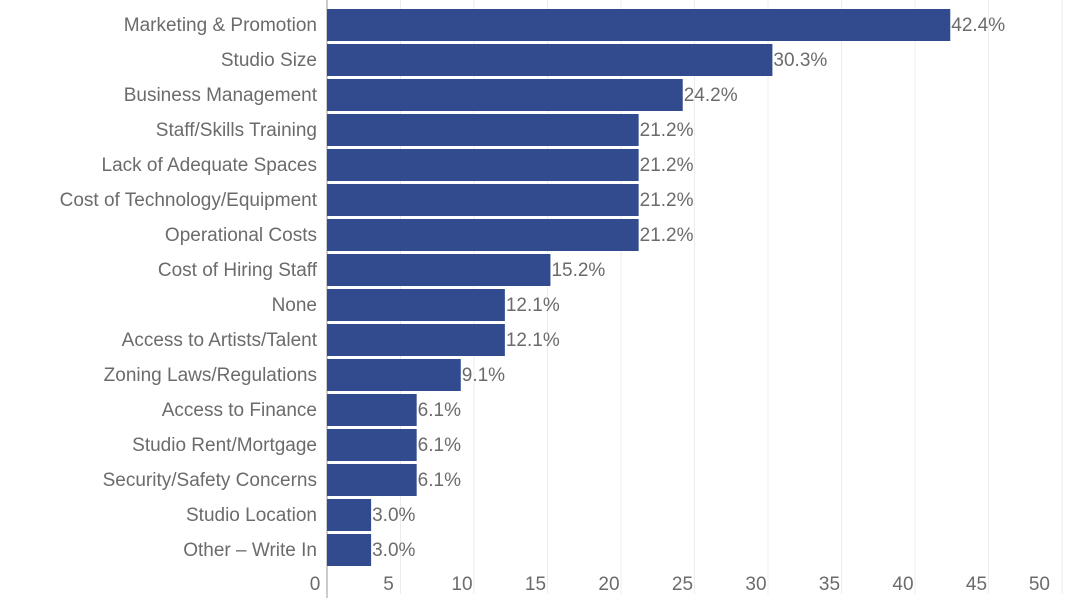  Describe the element at coordinates (483, 375) in the screenshot. I see `data-label: 9.1%` at that location.